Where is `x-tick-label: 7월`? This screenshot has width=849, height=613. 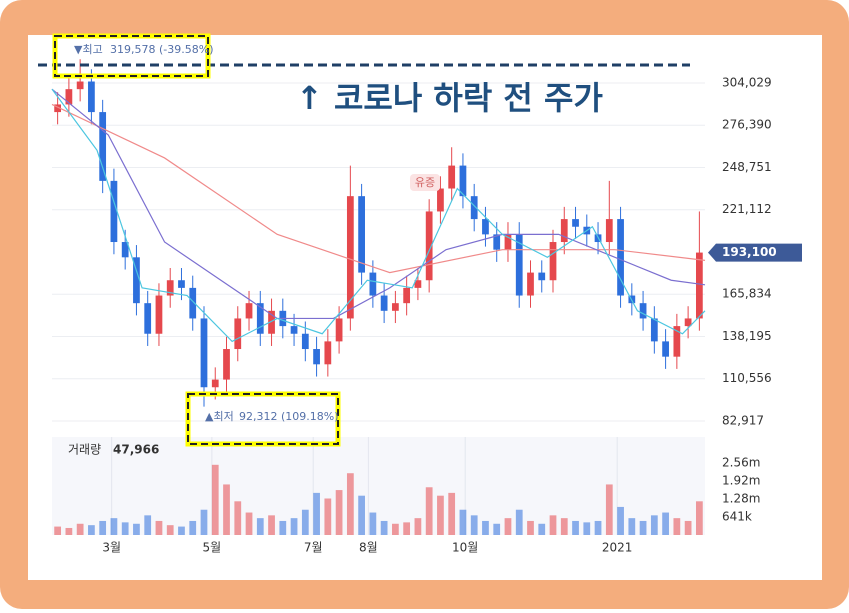
x-tick-label: 7월 is located at coordinates (313, 548).